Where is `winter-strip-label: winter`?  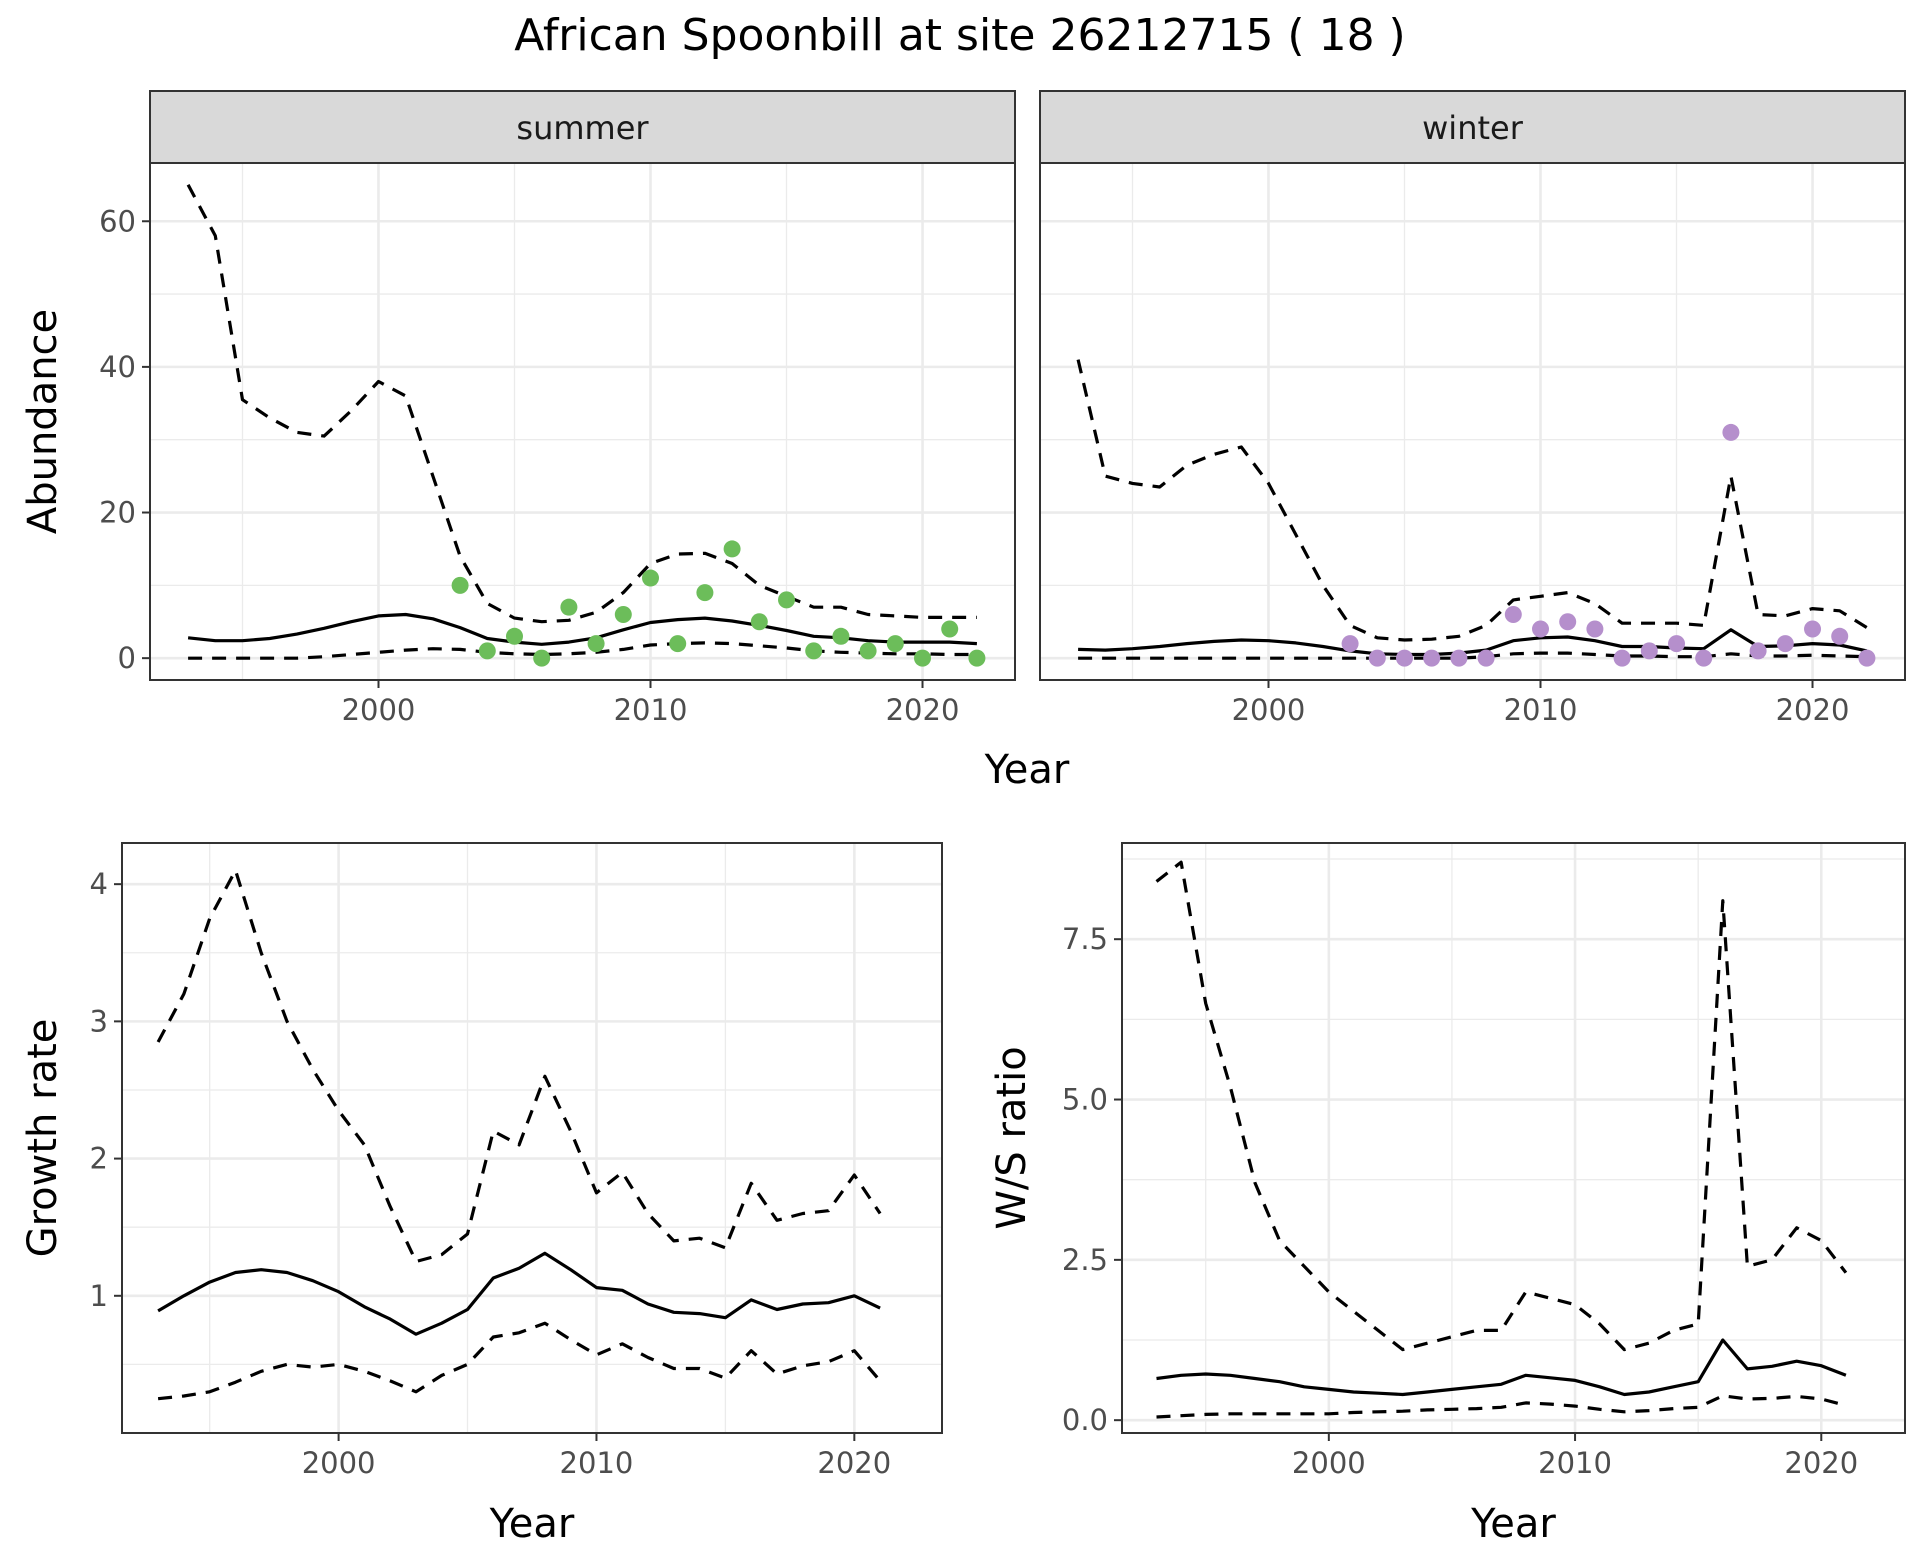 winter-strip-label: winter is located at coordinates (1473, 128).